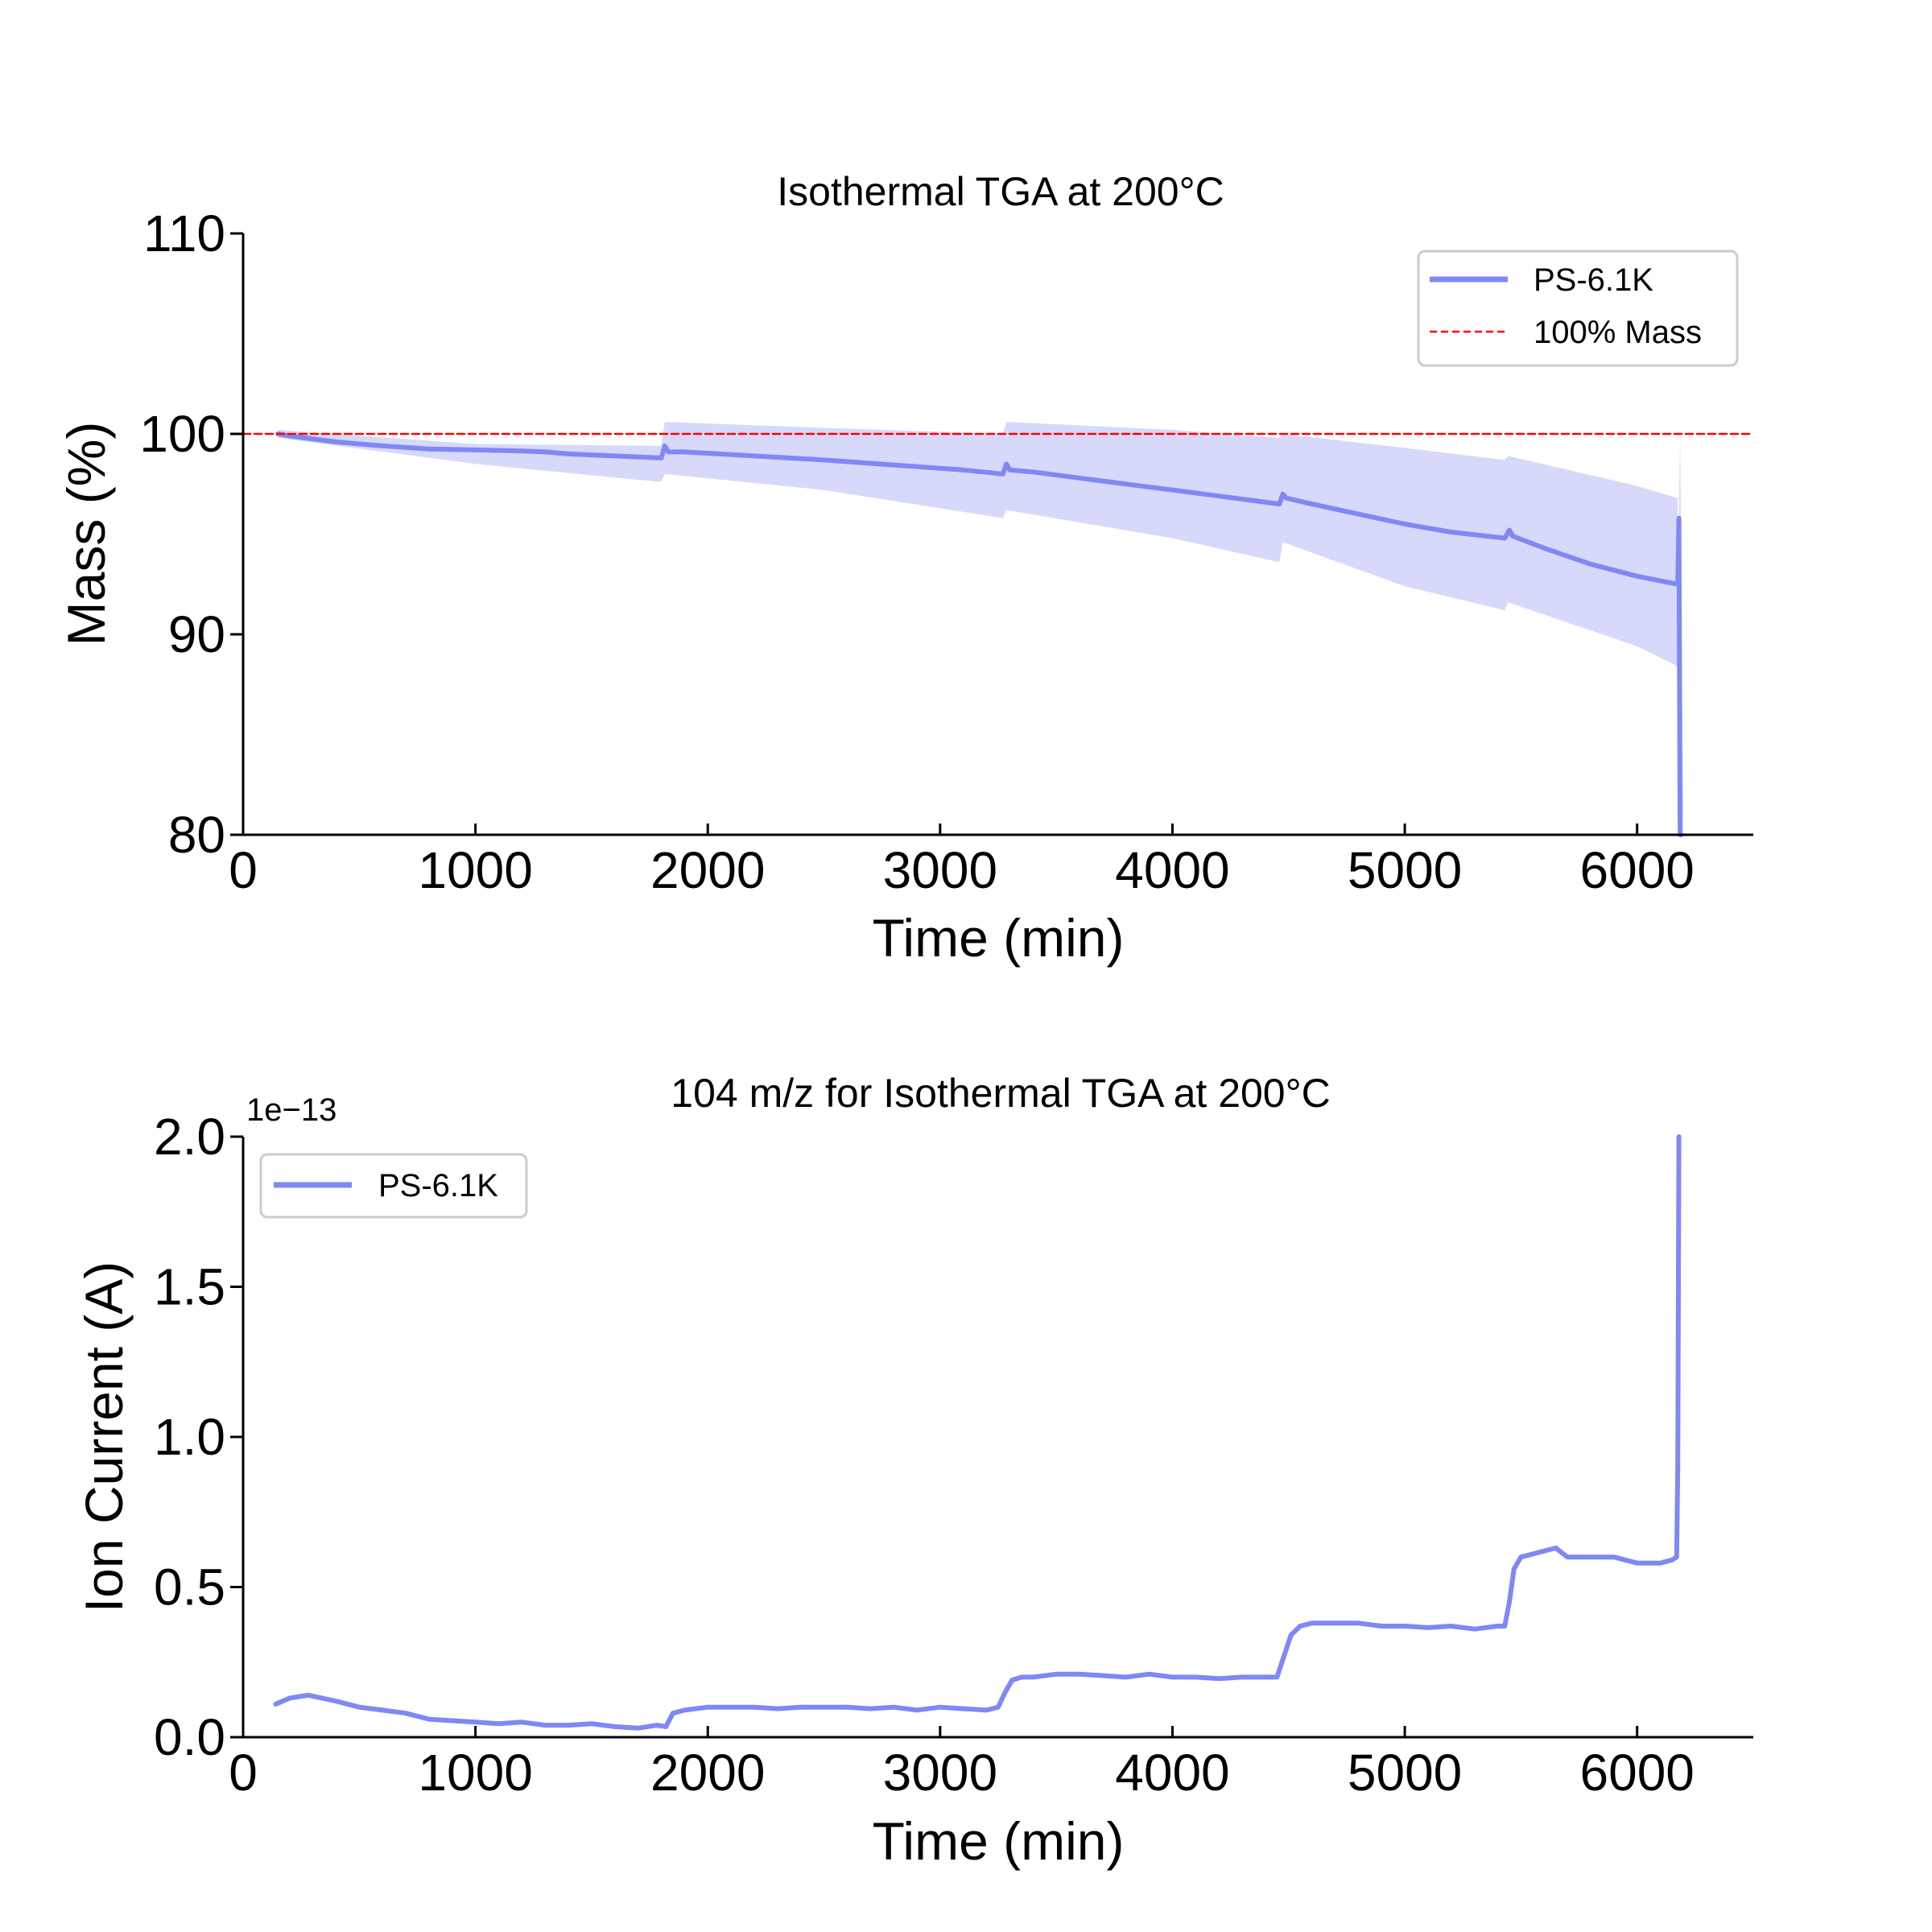  Describe the element at coordinates (184, 233) in the screenshot. I see `mass-y-tick-label: 110` at that location.